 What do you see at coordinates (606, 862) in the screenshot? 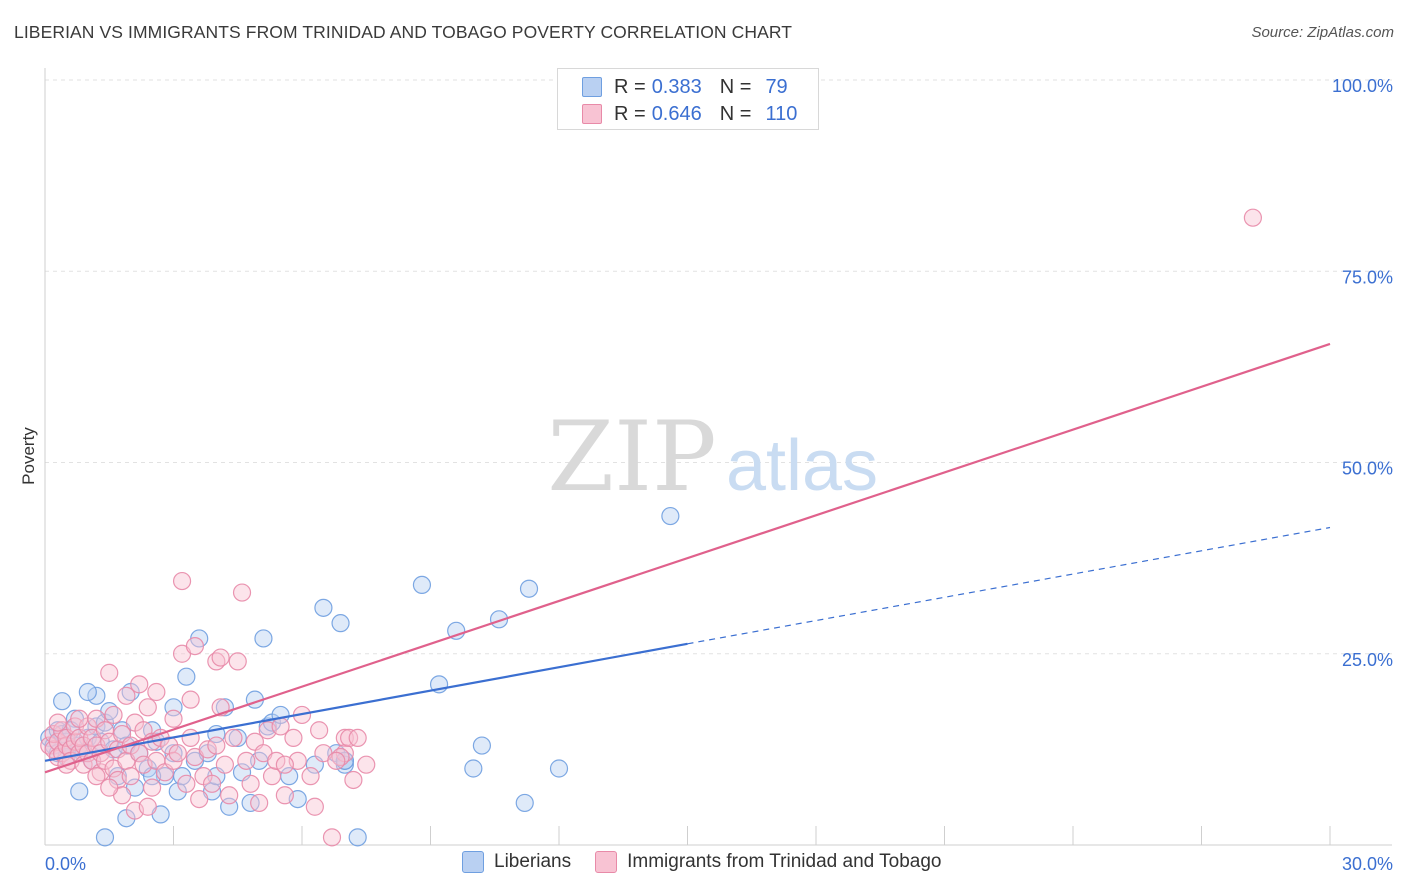
I see `bottom-legend-swatch-trinidad` at bounding box center [606, 862].